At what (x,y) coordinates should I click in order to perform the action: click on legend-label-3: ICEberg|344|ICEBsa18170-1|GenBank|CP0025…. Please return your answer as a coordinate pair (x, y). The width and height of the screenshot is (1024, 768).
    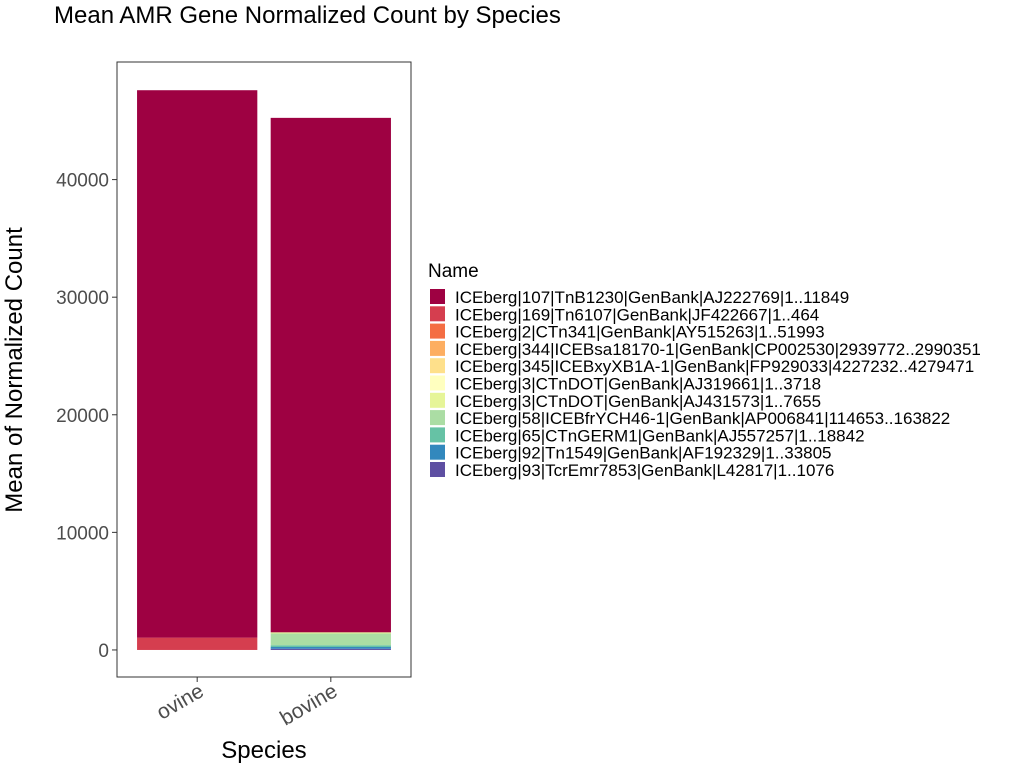
    Looking at the image, I should click on (718, 349).